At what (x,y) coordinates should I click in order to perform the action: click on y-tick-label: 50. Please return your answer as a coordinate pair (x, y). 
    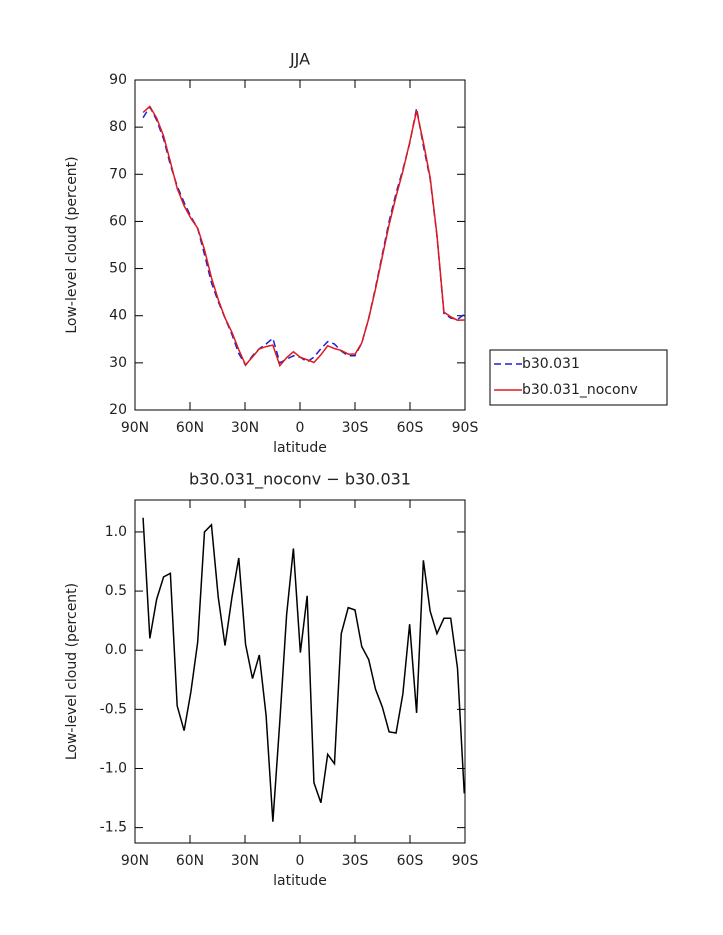
    Looking at the image, I should click on (118, 269).